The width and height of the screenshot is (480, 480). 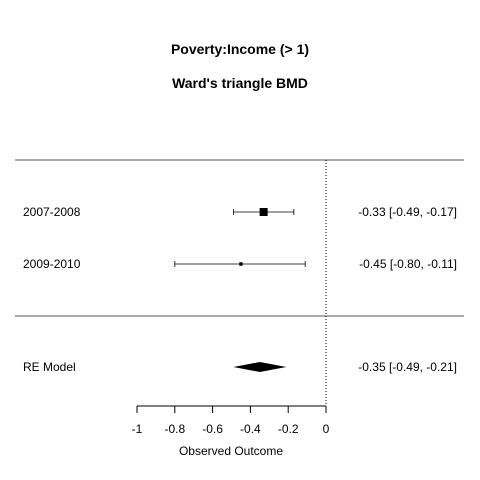 What do you see at coordinates (49, 367) in the screenshot?
I see `summary-label: RE Model` at bounding box center [49, 367].